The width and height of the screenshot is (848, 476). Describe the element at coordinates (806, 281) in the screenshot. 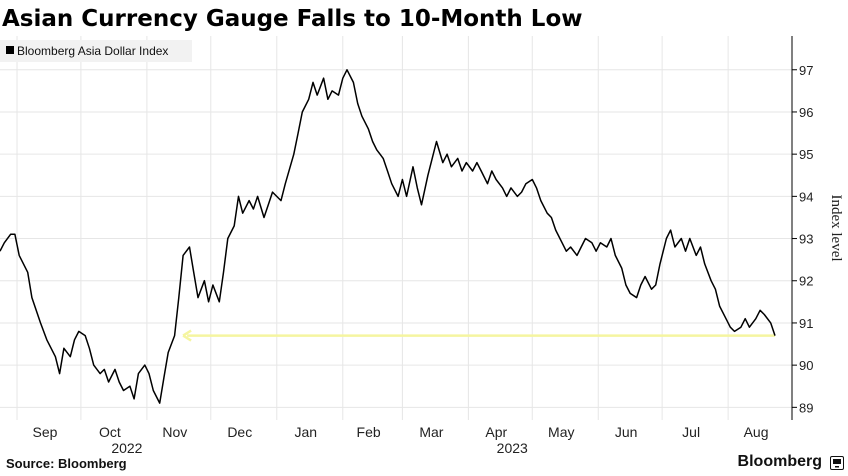

I see `y-tick-label: 92` at that location.